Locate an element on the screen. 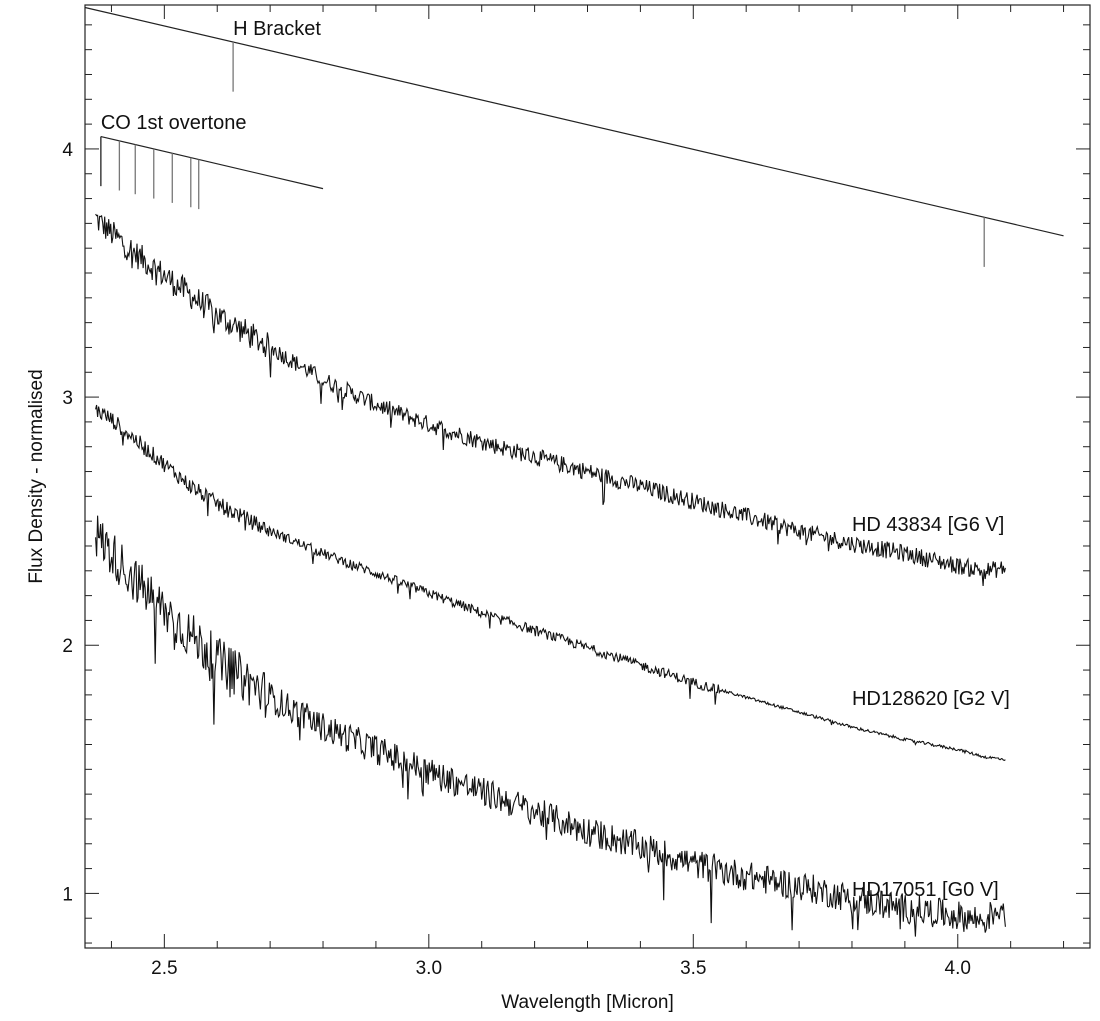 The height and width of the screenshot is (1021, 1100). annotation-label: H Bracket is located at coordinates (277, 29).